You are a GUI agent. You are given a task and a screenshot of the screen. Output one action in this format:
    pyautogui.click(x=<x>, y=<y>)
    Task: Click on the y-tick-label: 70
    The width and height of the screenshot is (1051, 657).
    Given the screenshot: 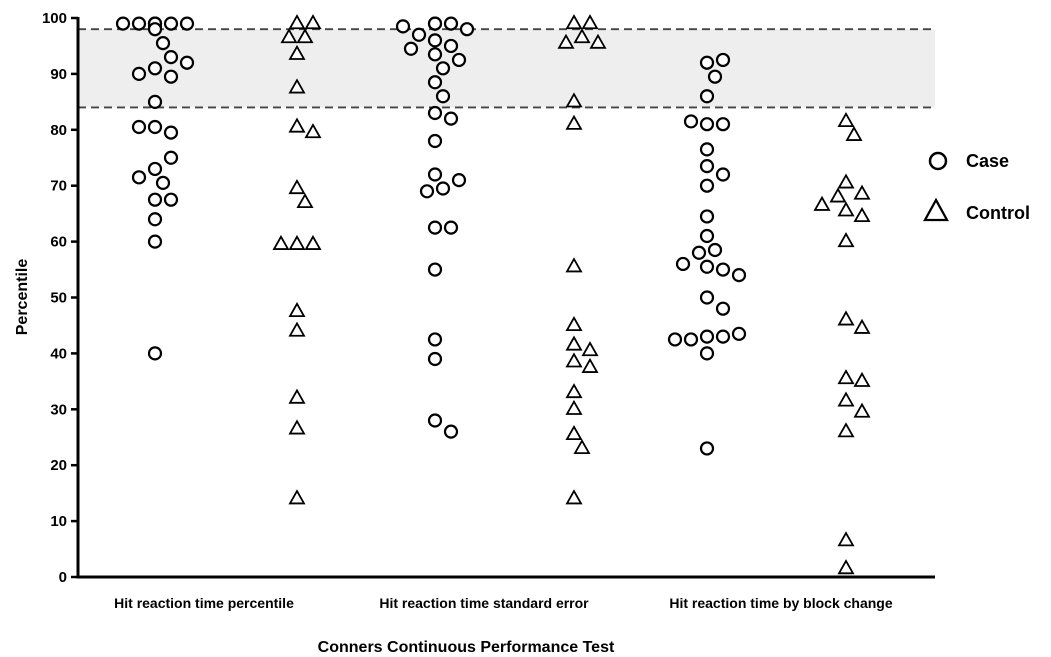 What is the action you would take?
    pyautogui.click(x=58, y=186)
    